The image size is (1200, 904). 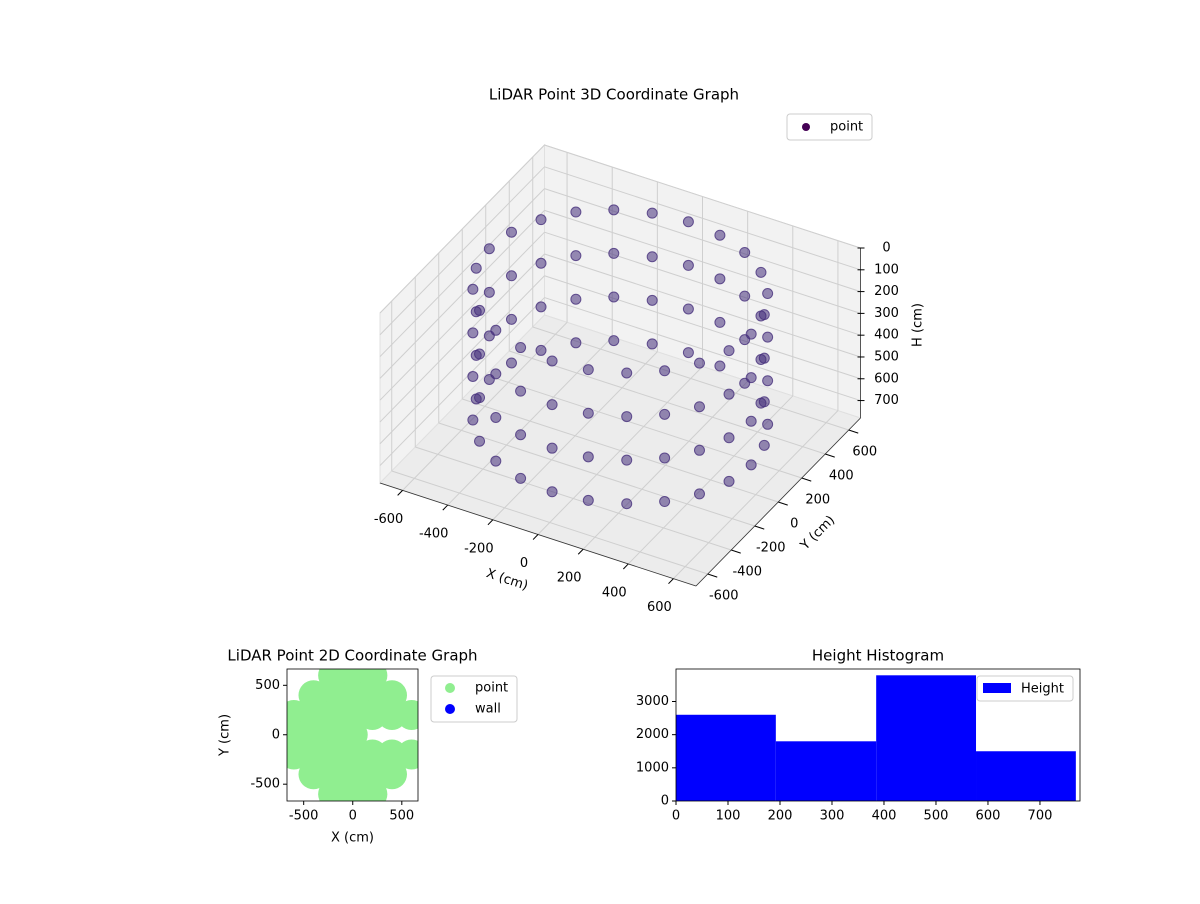 What do you see at coordinates (747, 572) in the screenshot?
I see `y-tick-label: -400` at bounding box center [747, 572].